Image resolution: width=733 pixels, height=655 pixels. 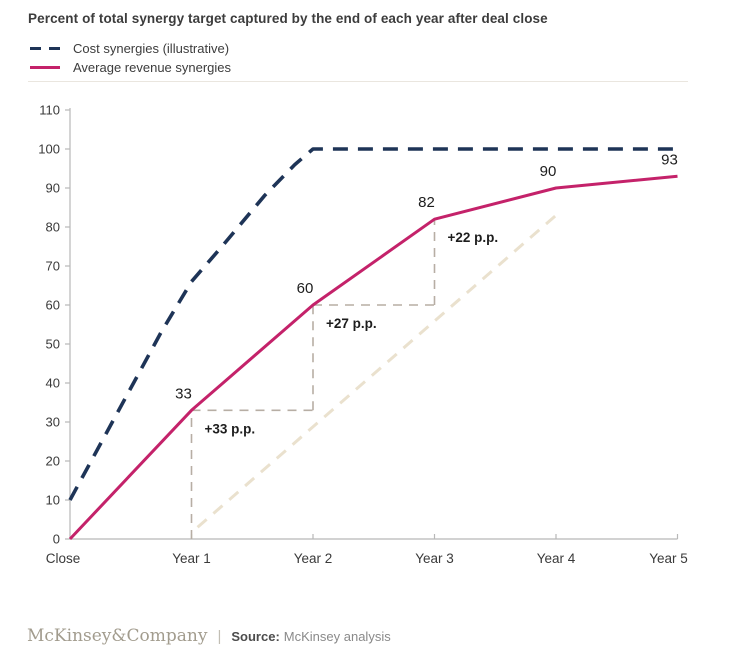 What do you see at coordinates (49, 149) in the screenshot?
I see `y-axis-tick-label: 100` at bounding box center [49, 149].